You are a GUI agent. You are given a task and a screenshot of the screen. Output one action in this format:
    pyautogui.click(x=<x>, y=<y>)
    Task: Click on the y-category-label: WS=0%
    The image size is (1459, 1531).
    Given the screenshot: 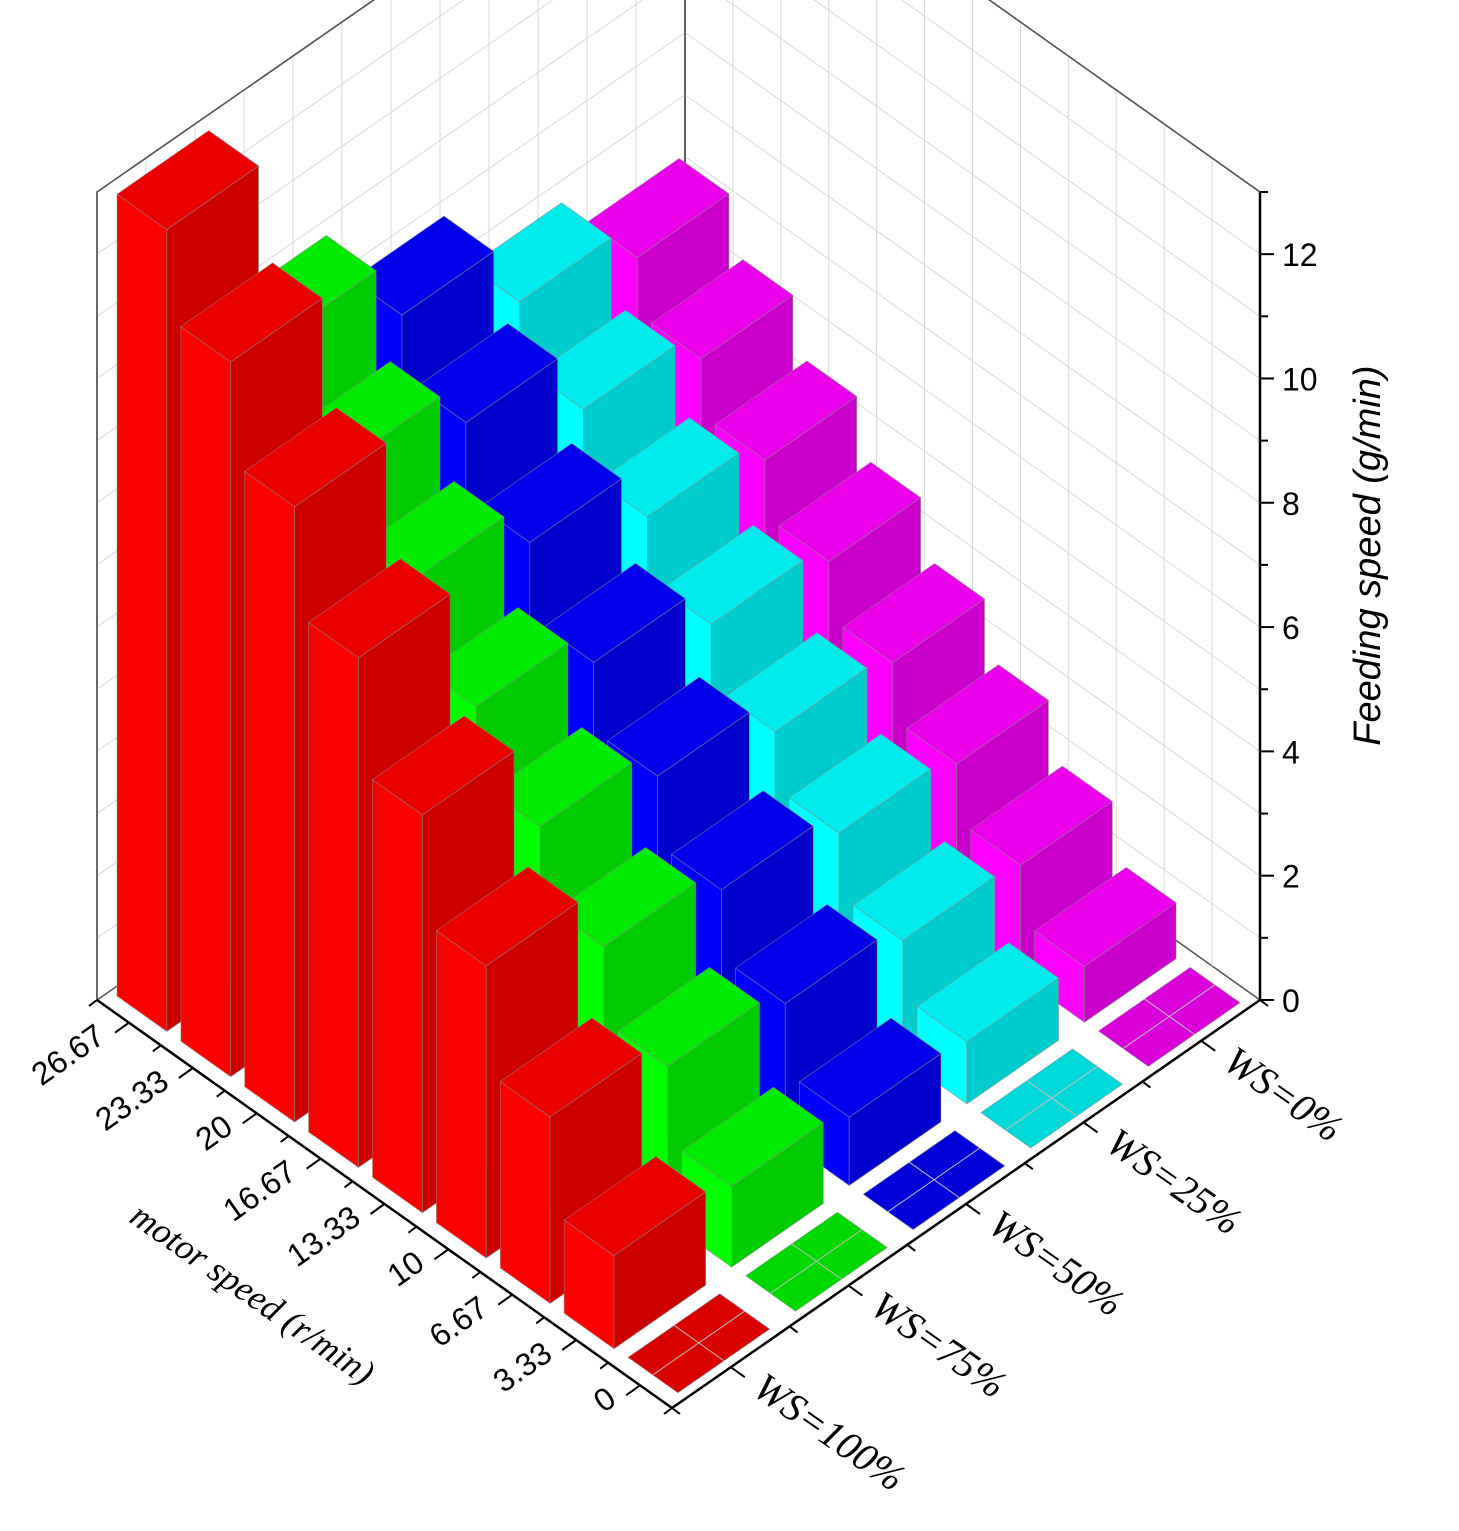 What is the action you would take?
    pyautogui.click(x=1283, y=1094)
    